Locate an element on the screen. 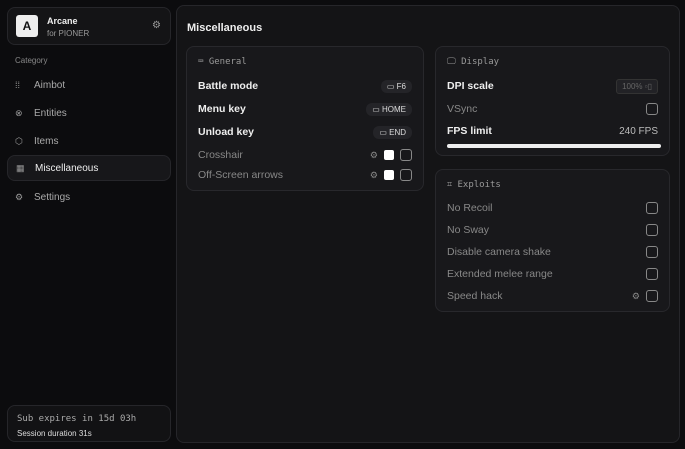  camera-shake-checkbox is located at coordinates (652, 252).